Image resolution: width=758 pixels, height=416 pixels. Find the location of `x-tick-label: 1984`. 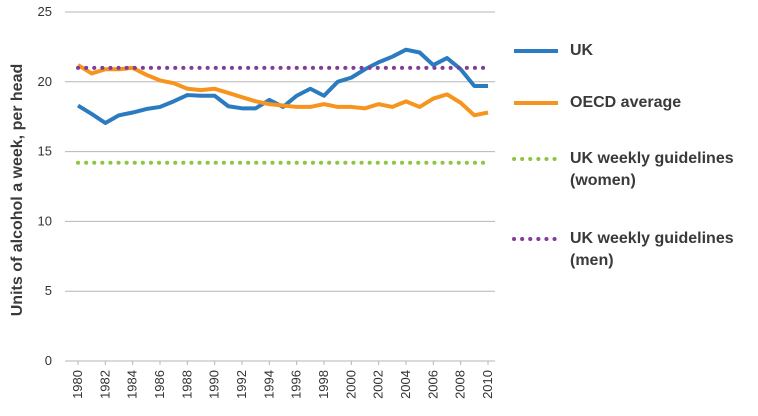

x-tick-label: 1984 is located at coordinates (132, 384).